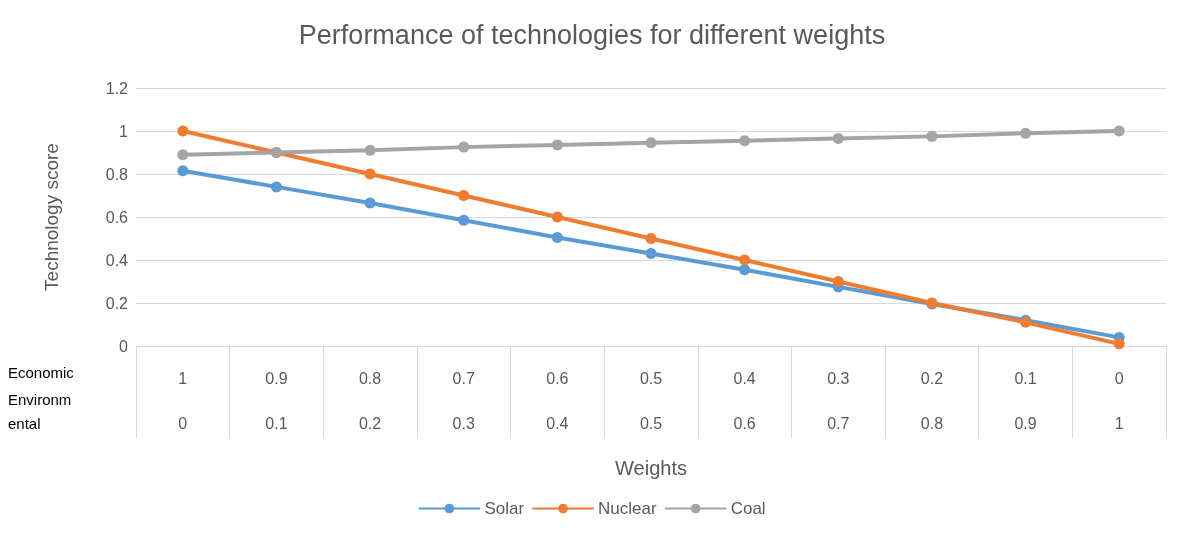  Describe the element at coordinates (463, 423) in the screenshot. I see `text: 0.3` at that location.